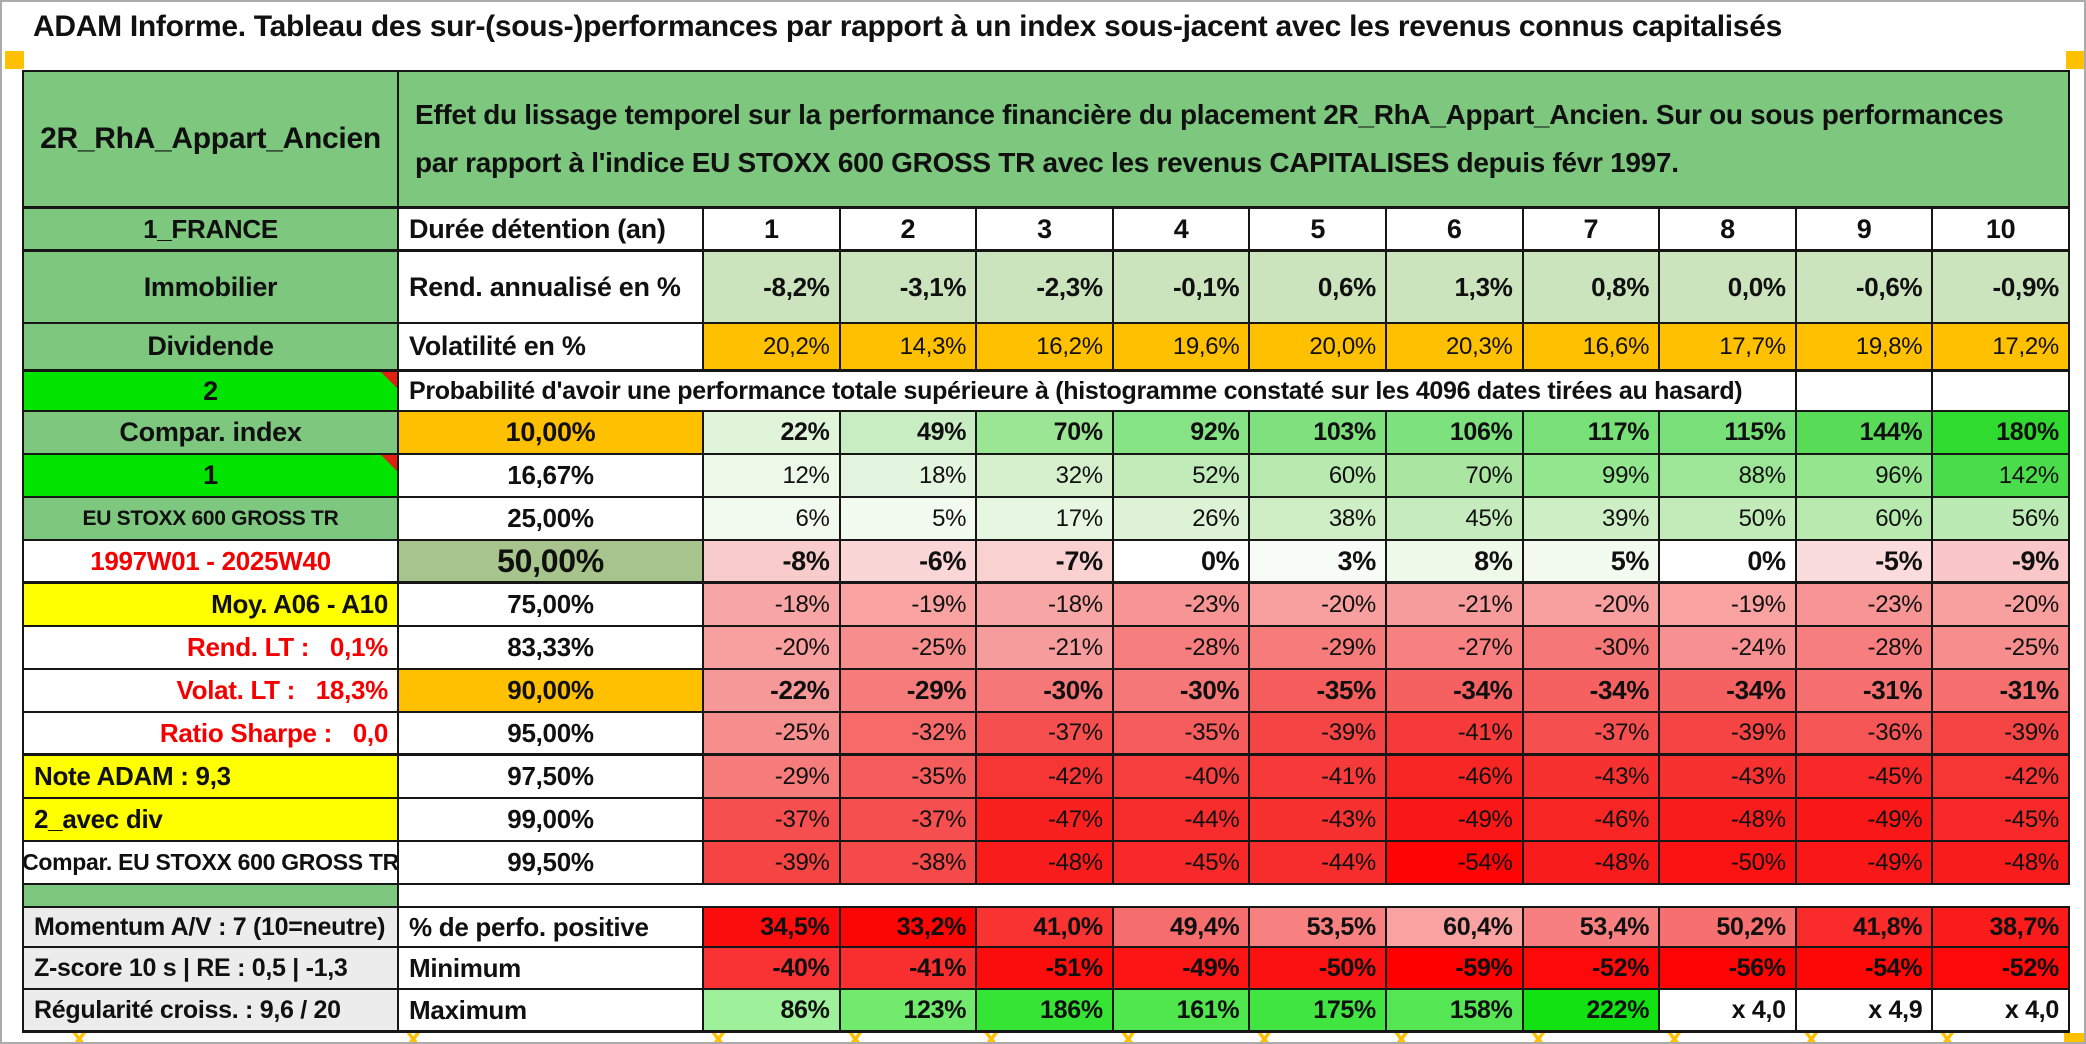 This screenshot has width=2086, height=1044. I want to click on table-cell-p50-y4: 0%, so click(1182, 562).